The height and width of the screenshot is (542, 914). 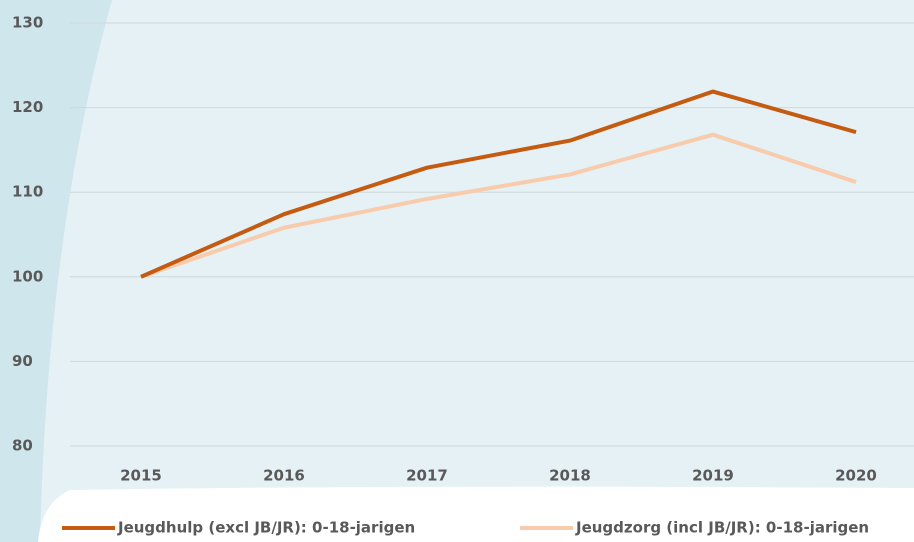 What do you see at coordinates (141, 476) in the screenshot?
I see `x-tick-label: 2015` at bounding box center [141, 476].